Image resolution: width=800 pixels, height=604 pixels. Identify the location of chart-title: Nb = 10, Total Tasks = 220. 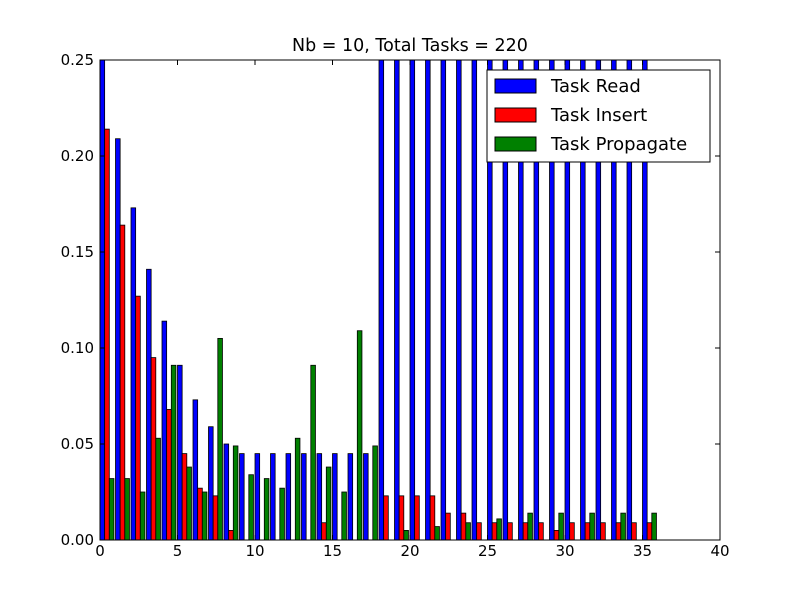
(410, 46).